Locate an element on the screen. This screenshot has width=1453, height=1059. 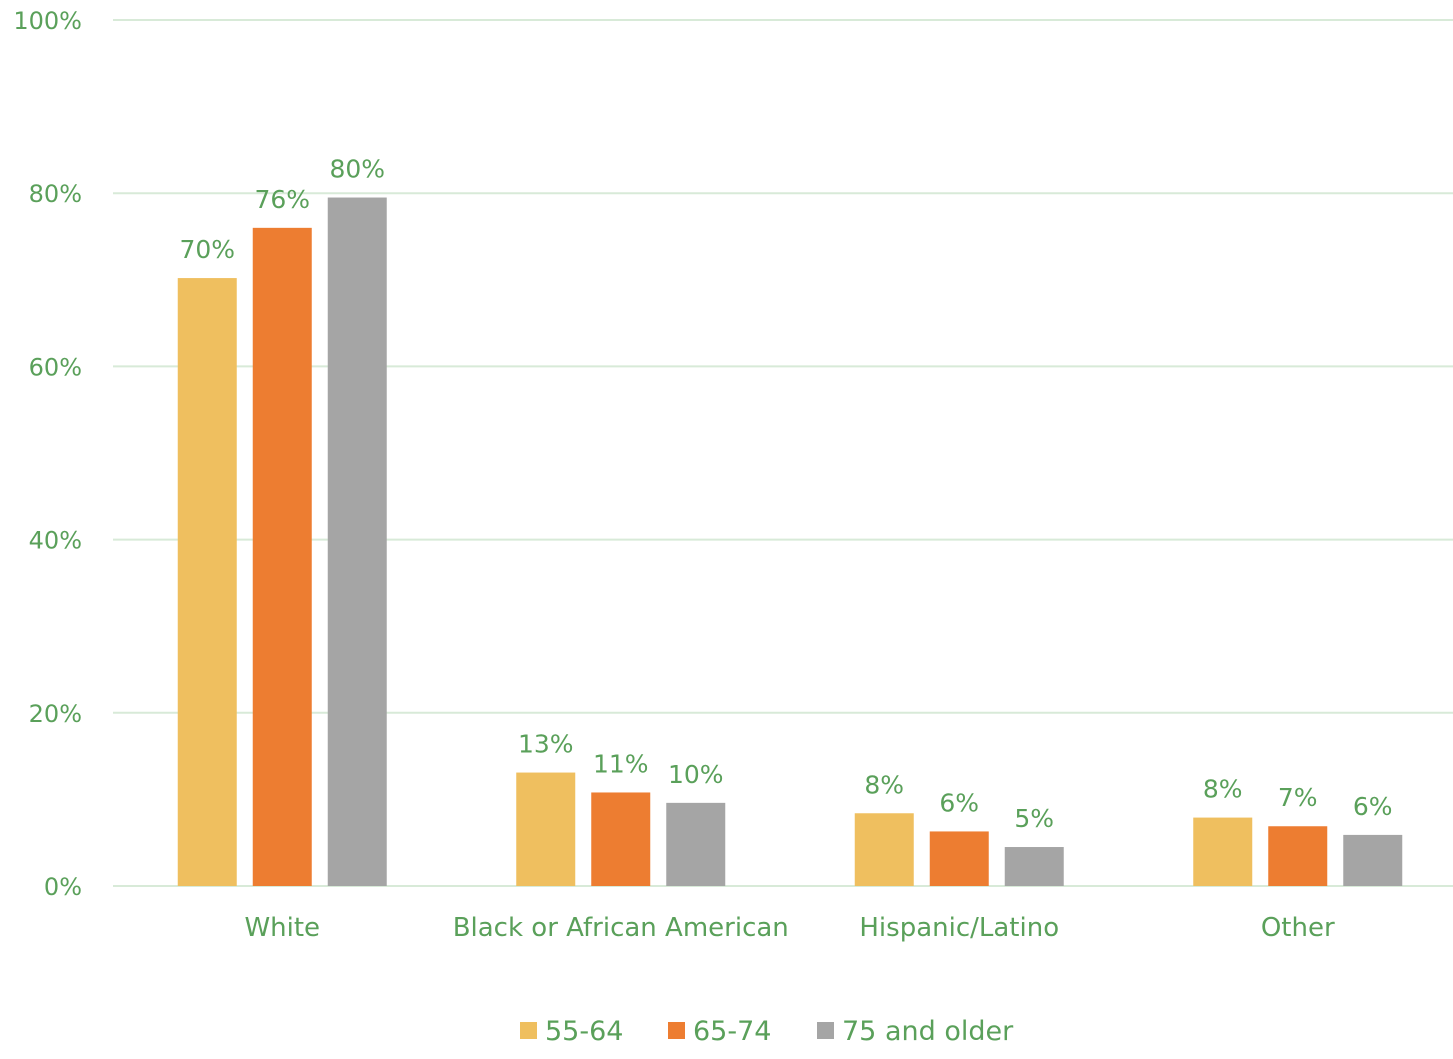
y-tick-label: 20% is located at coordinates (55, 714).